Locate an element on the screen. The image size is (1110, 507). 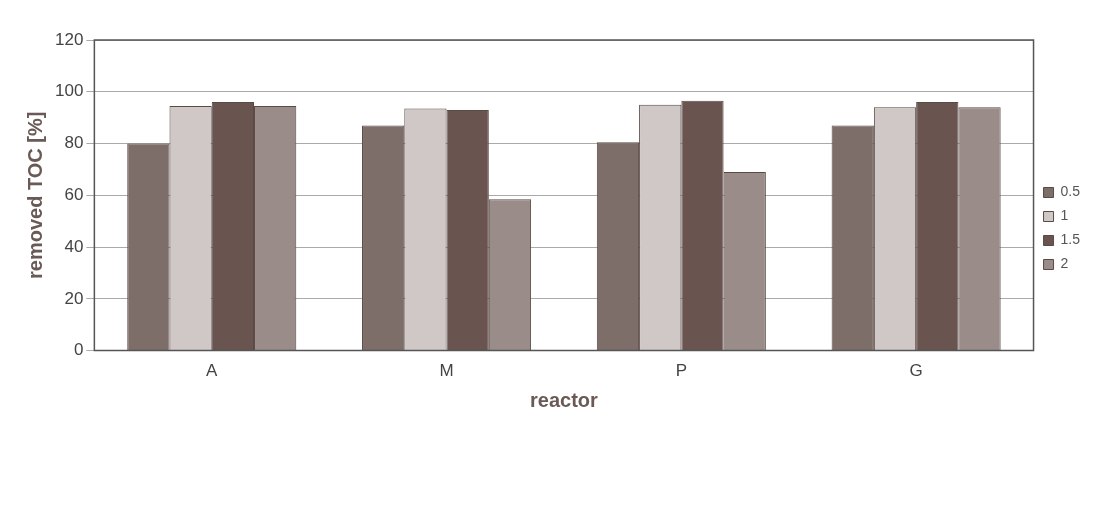
x-tick-label: M is located at coordinates (446, 371).